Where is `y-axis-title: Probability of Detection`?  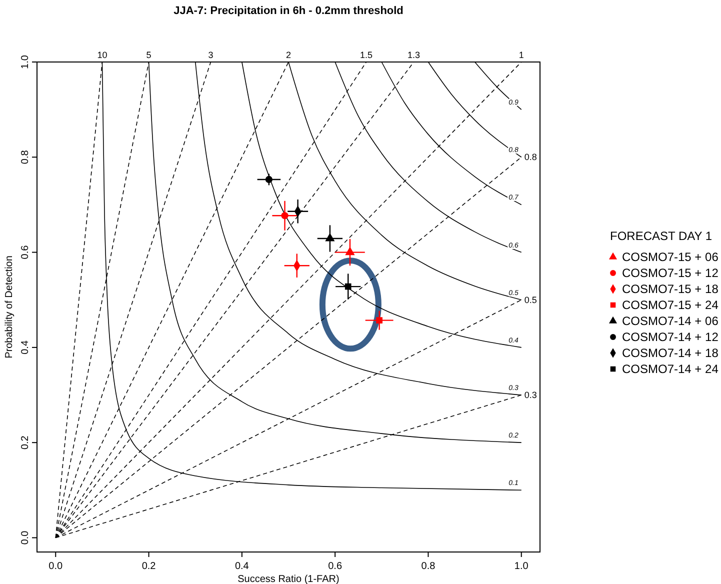 y-axis-title: Probability of Detection is located at coordinates (9, 307).